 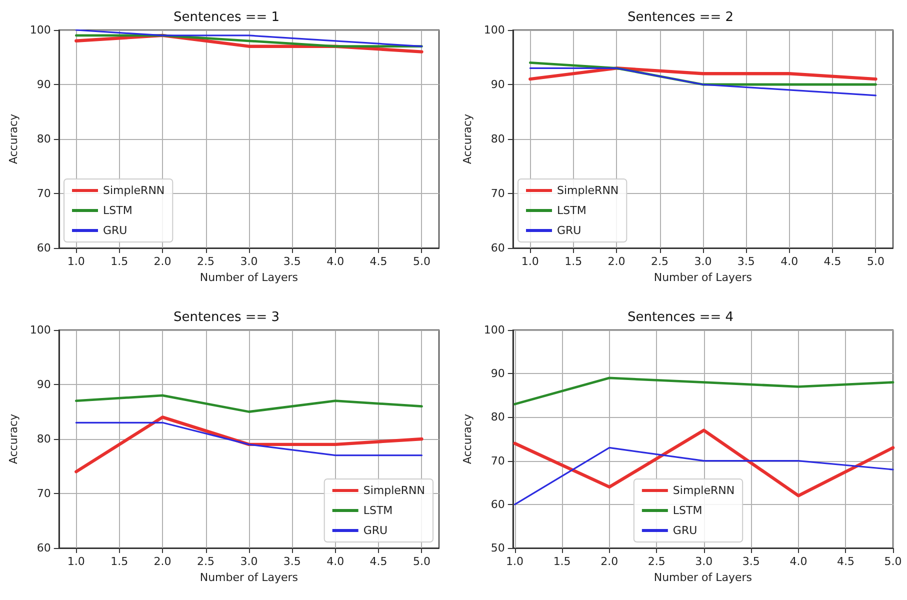 What do you see at coordinates (226, 17) in the screenshot?
I see `chart-title: Sentences == 1` at bounding box center [226, 17].